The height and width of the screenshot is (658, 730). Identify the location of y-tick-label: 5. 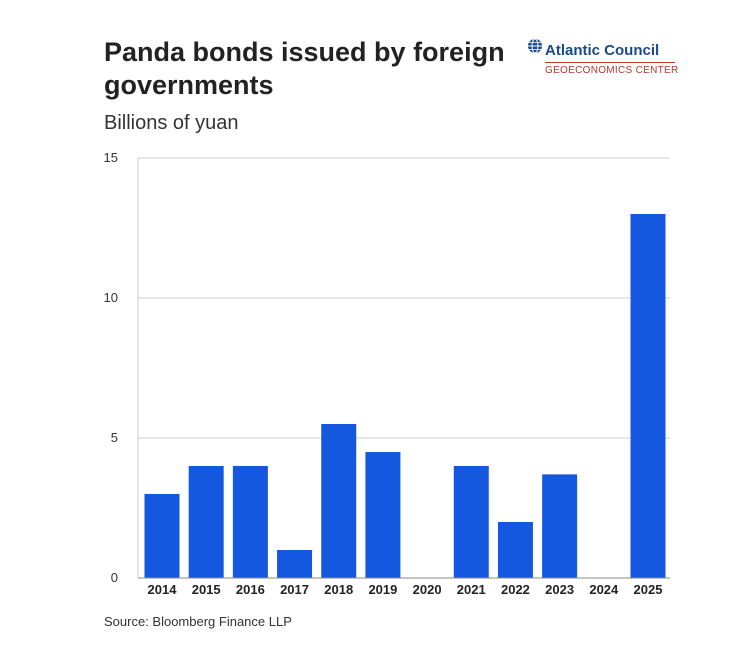
(114, 437).